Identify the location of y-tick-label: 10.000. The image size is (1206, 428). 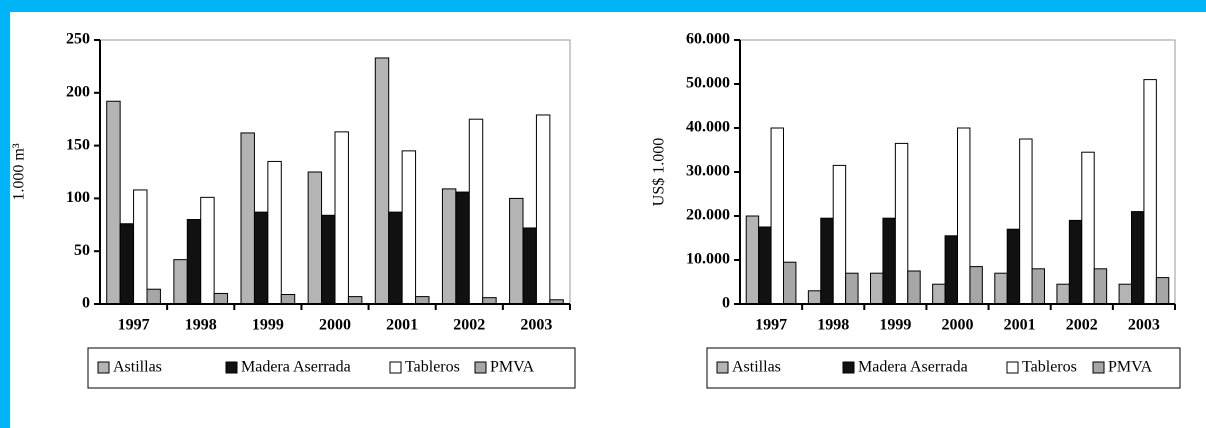
(708, 259).